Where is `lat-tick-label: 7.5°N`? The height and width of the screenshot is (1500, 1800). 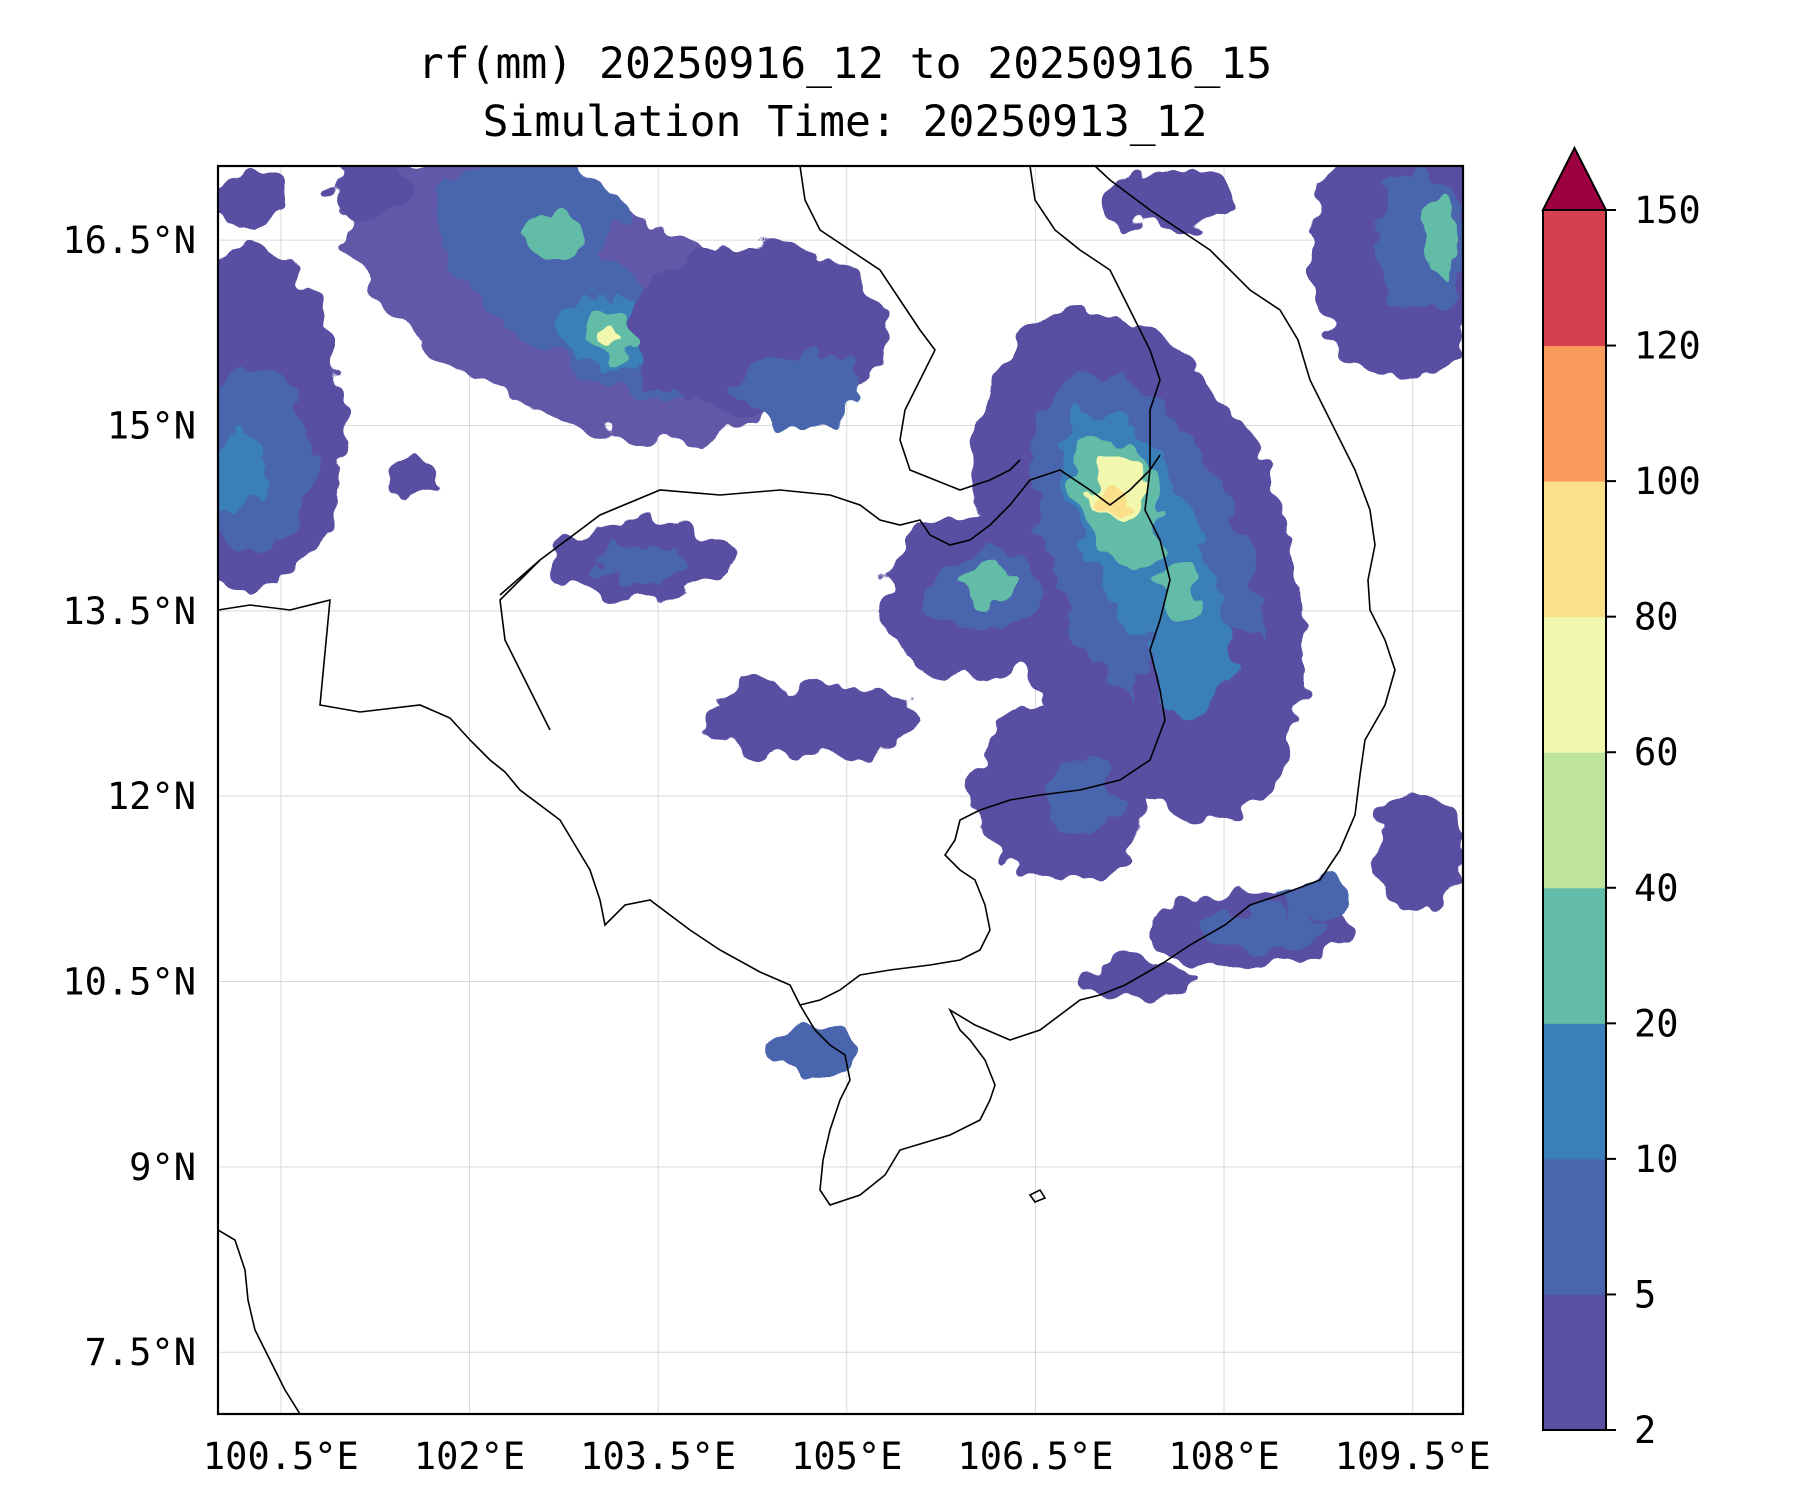 lat-tick-label: 7.5°N is located at coordinates (140, 1352).